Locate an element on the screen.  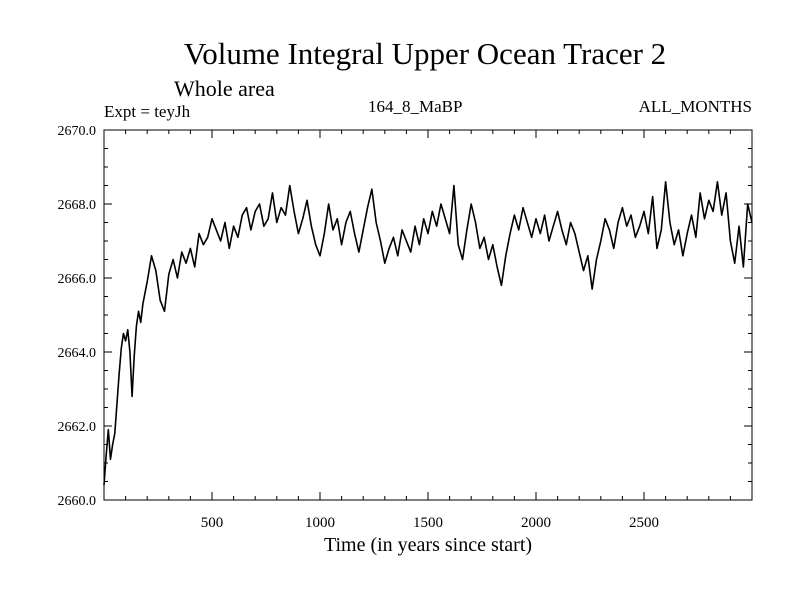
y-tick-label: 2668.0 is located at coordinates (77, 205).